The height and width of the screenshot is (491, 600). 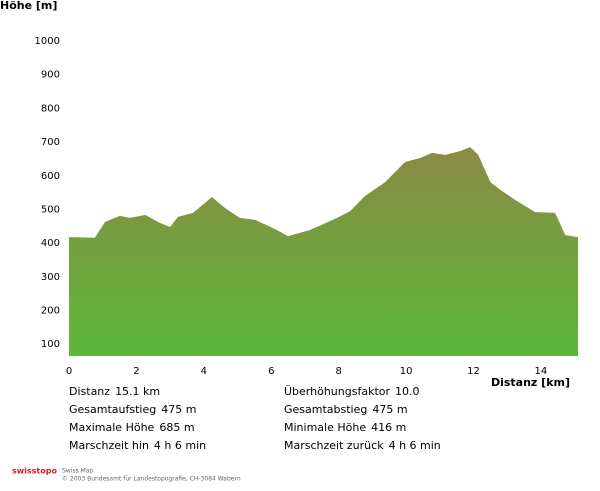 What do you see at coordinates (50, 311) in the screenshot?
I see `y-tick-label: 200` at bounding box center [50, 311].